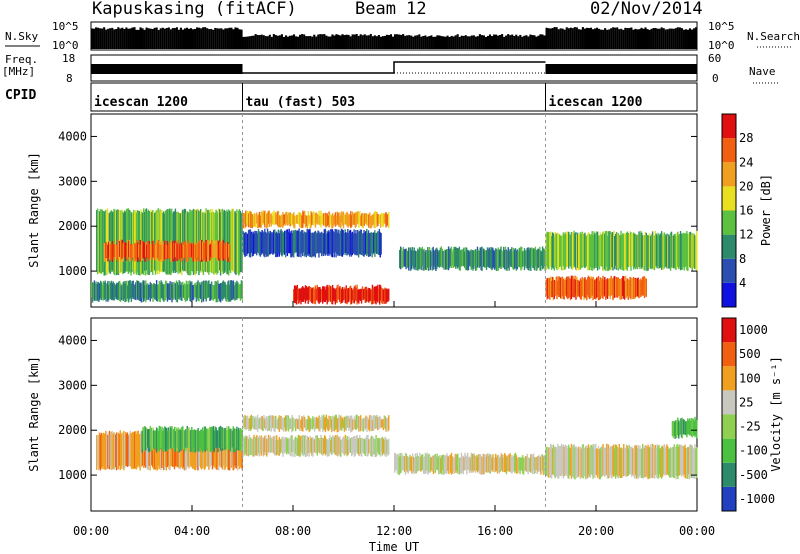 Image resolution: width=800 pixels, height=554 pixels. Describe the element at coordinates (729, 450) in the screenshot. I see `colorbar-swatch` at that location.